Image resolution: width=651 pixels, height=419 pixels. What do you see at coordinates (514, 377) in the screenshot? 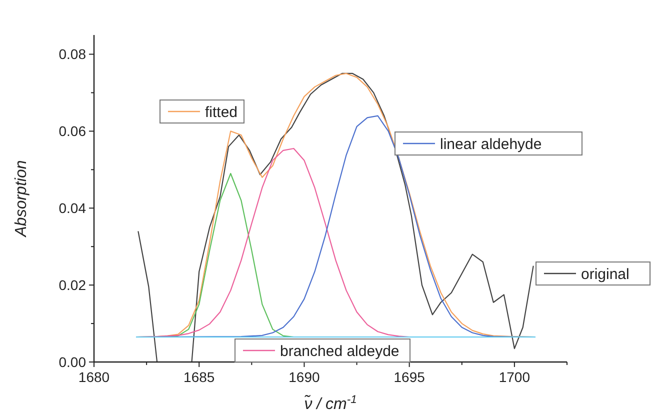
I see `x-tick-label: 1700` at bounding box center [514, 377].